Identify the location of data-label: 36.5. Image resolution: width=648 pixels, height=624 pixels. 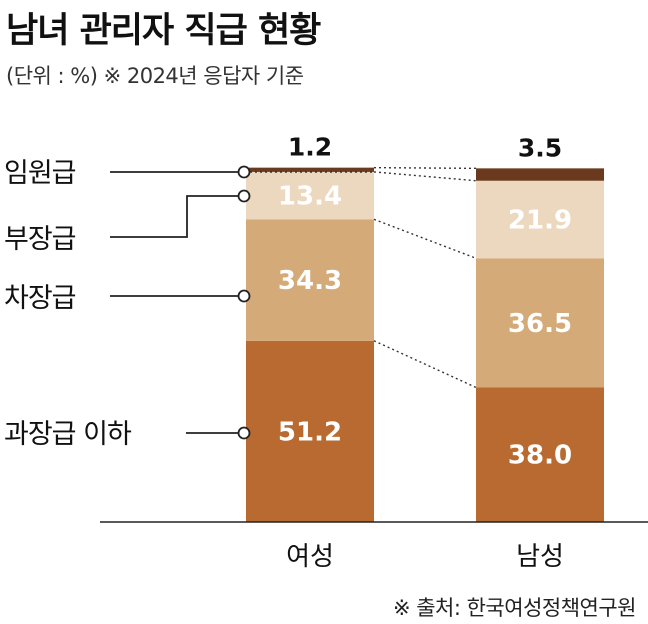
(540, 324).